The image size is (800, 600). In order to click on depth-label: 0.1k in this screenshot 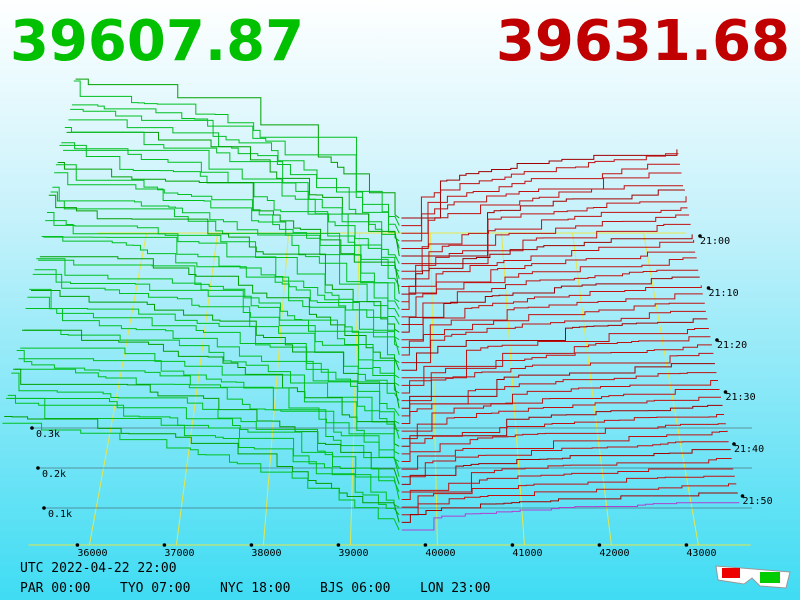, I will do `click(60, 514)`.